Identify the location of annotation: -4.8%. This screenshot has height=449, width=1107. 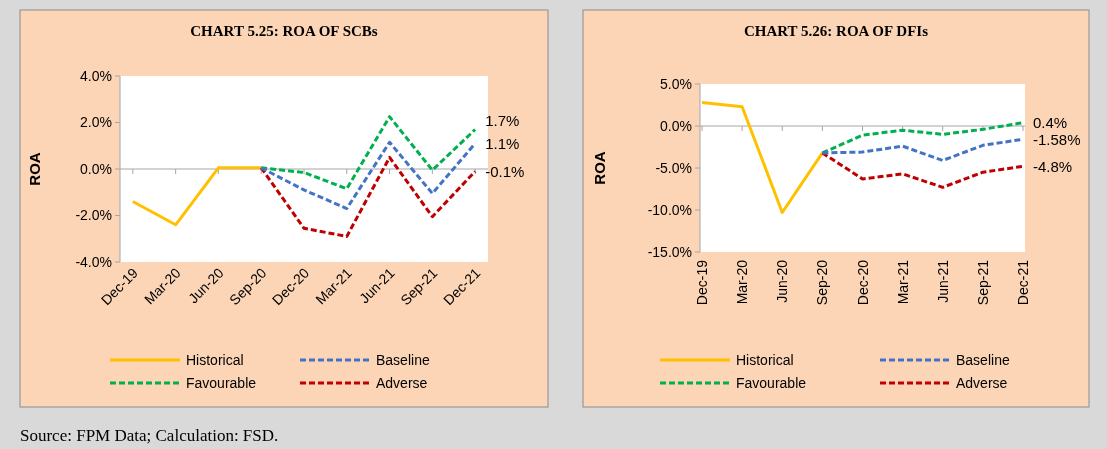
(1052, 166).